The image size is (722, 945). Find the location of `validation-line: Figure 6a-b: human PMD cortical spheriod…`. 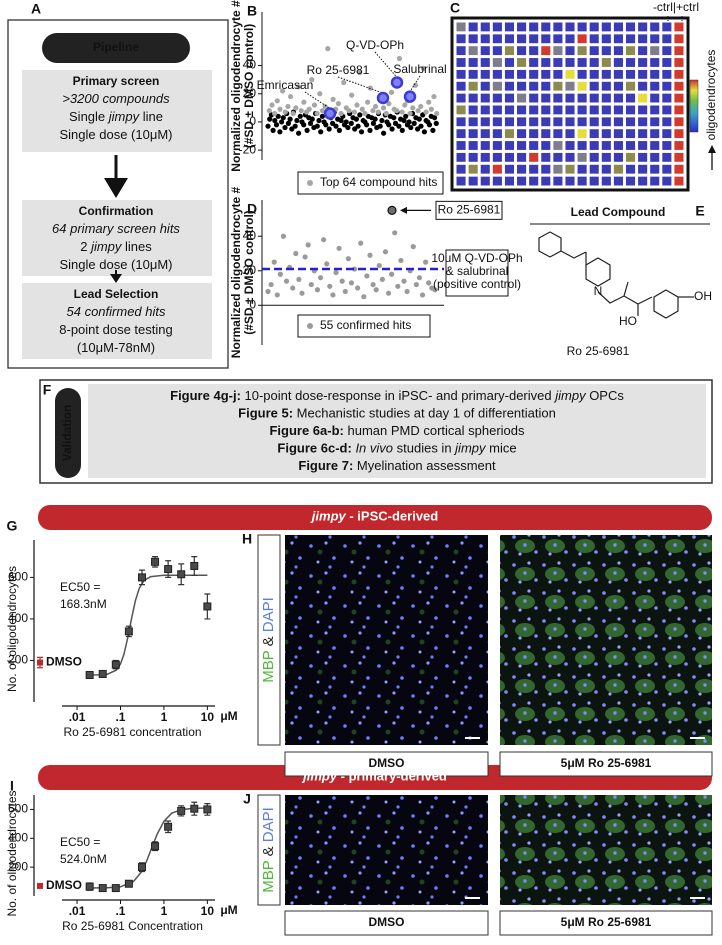

validation-line: Figure 6a-b: human PMD cortical spheriod… is located at coordinates (397, 430).